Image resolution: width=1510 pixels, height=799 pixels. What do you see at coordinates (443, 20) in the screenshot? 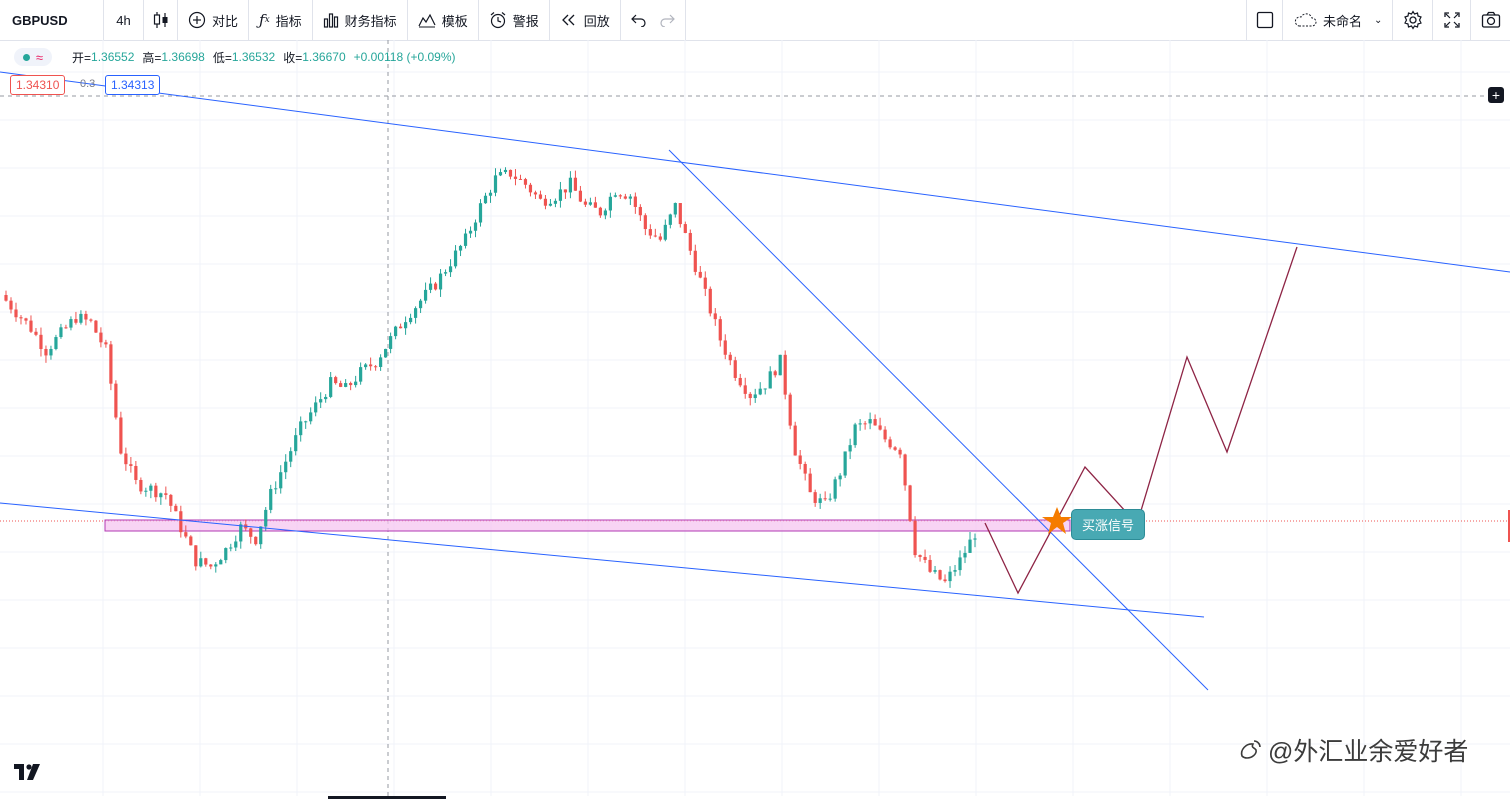
I see `templates-button: 模板` at bounding box center [443, 20].